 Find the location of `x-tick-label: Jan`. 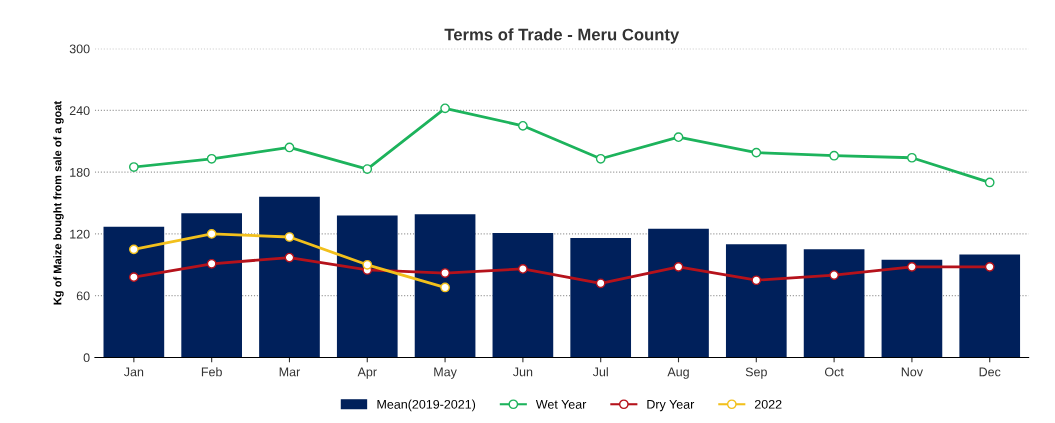

x-tick-label: Jan is located at coordinates (133, 372).